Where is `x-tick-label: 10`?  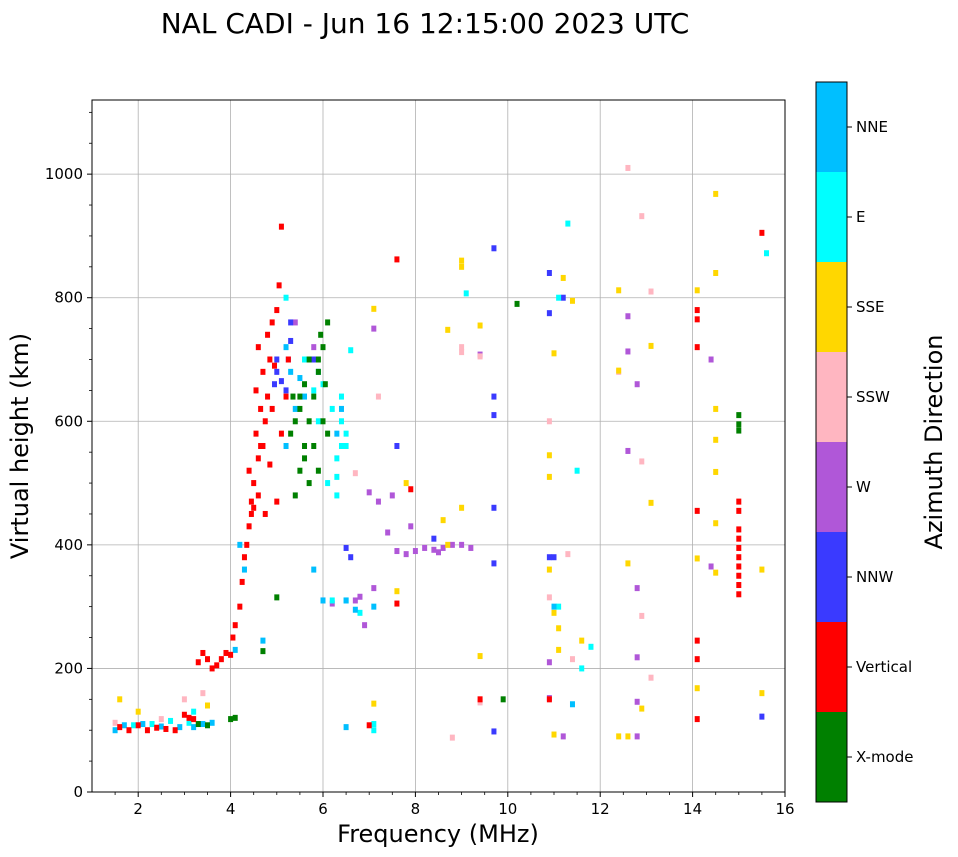
x-tick-label: 10 is located at coordinates (507, 809).